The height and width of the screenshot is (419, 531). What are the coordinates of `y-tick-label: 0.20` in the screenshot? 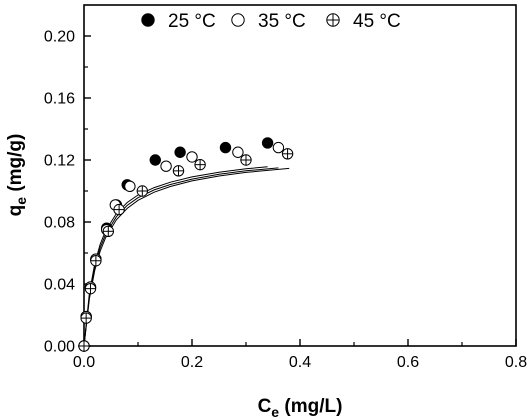 It's located at (59, 37).